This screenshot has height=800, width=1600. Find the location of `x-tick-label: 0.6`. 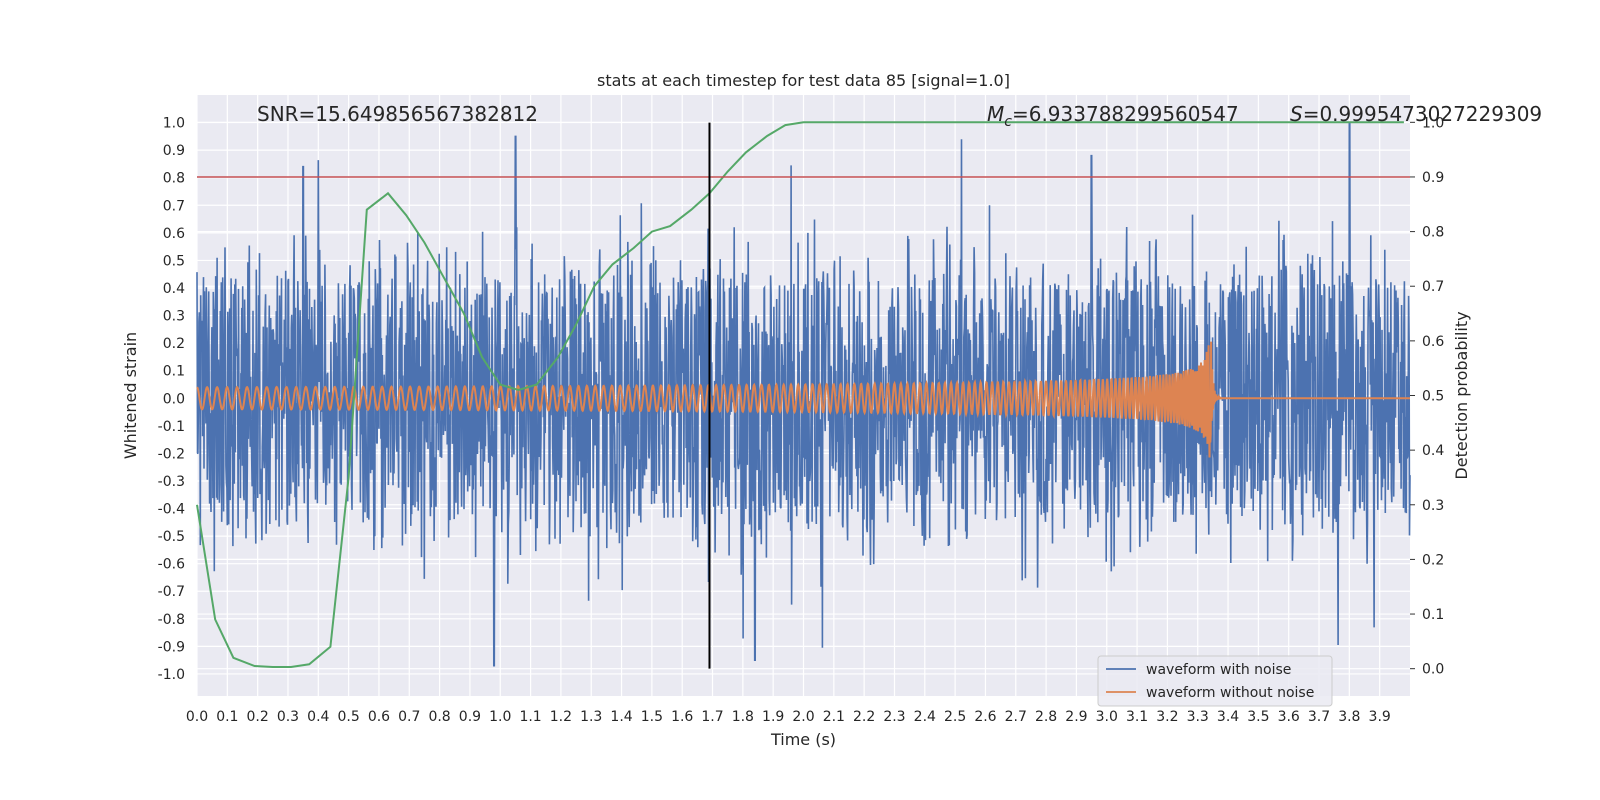

x-tick-label: 0.6 is located at coordinates (379, 717).